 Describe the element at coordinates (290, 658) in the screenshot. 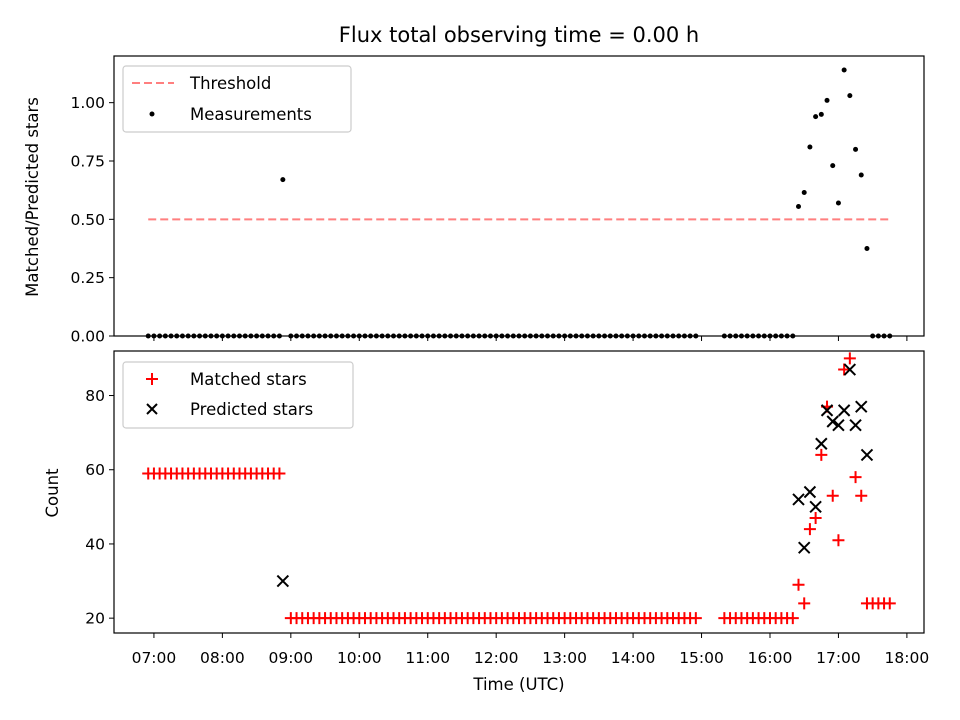

I see `x-tick-label: 09:00` at that location.